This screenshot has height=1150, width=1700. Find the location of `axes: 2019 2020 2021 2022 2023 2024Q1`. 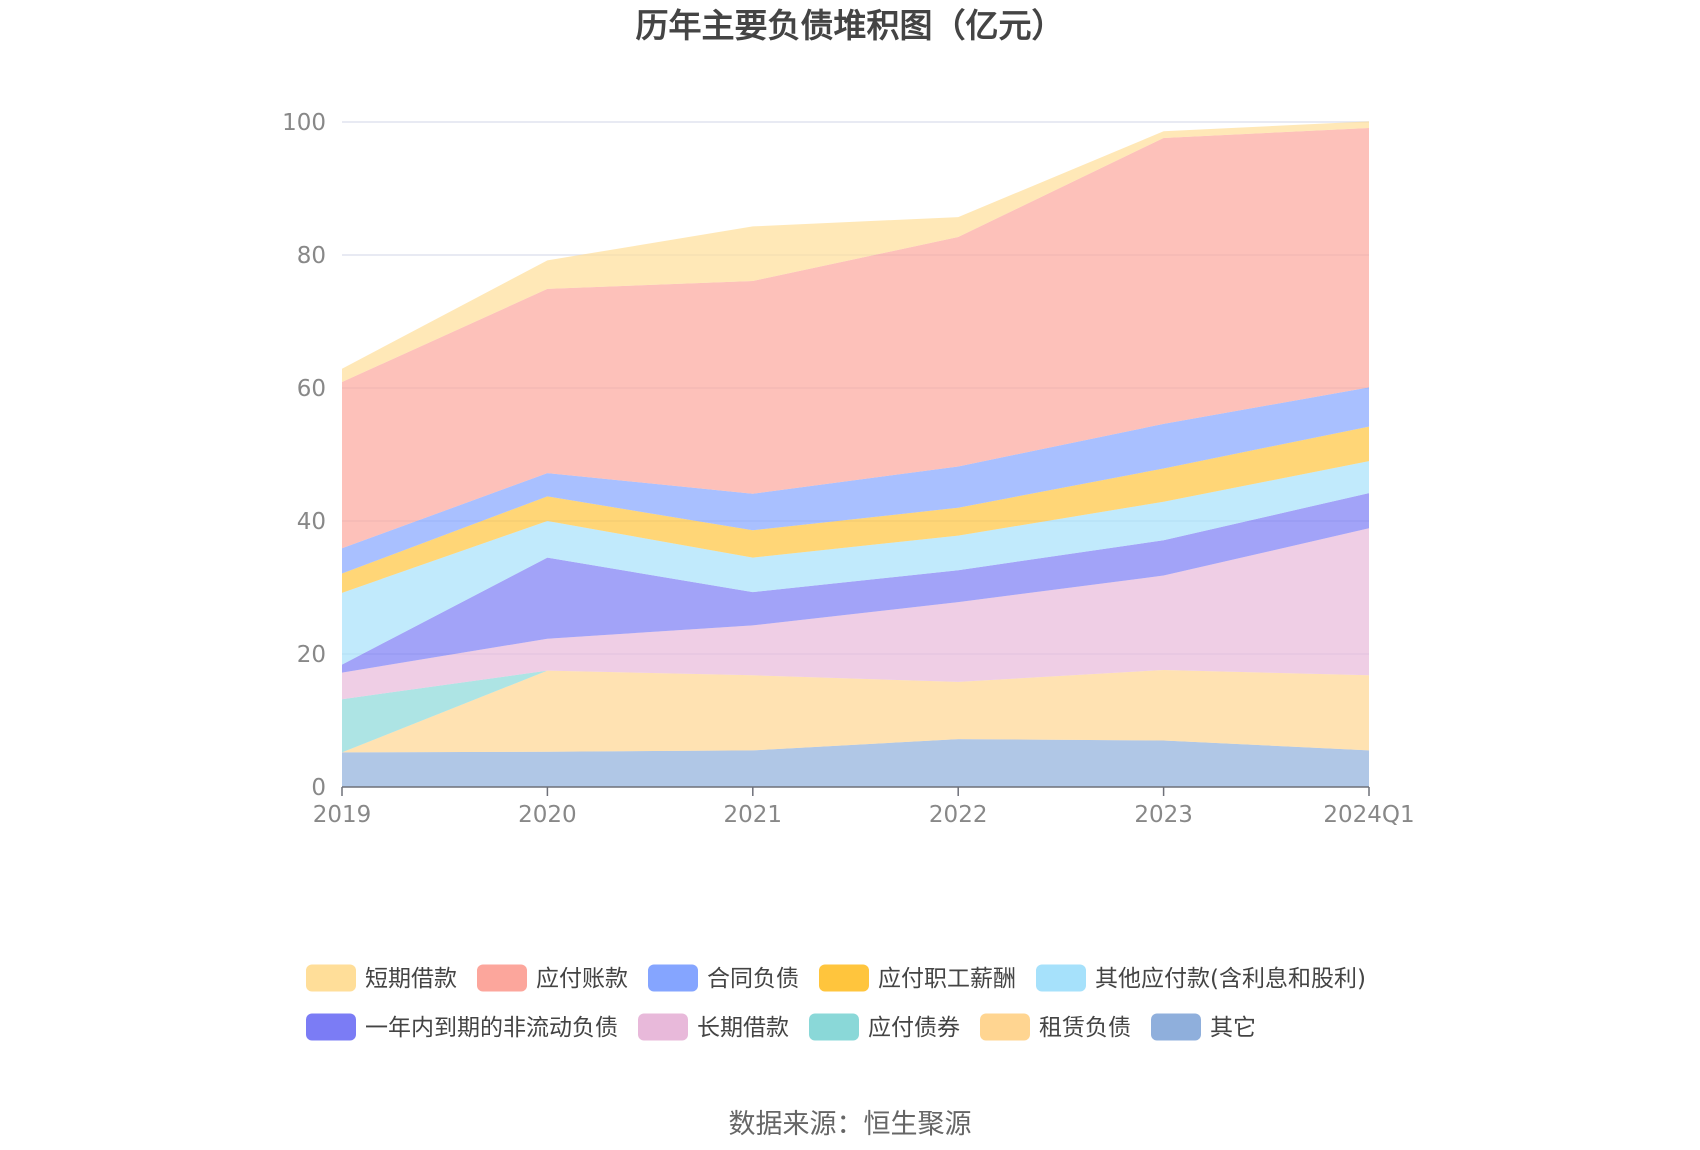

axes: 2019 2020 2021 2022 2023 2024Q1 is located at coordinates (864, 807).